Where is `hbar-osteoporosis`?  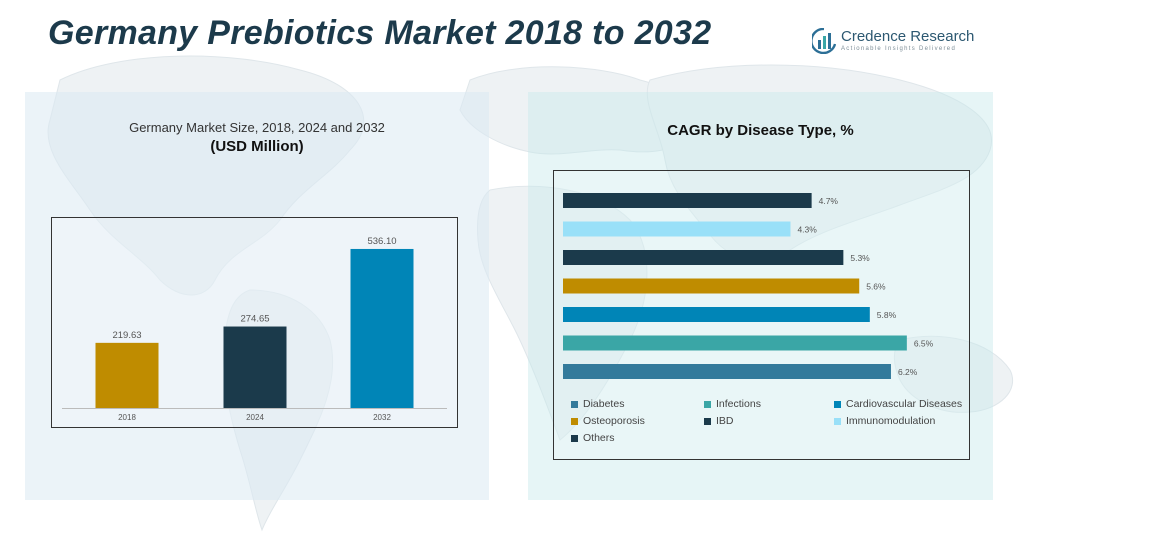 hbar-osteoporosis is located at coordinates (711, 286).